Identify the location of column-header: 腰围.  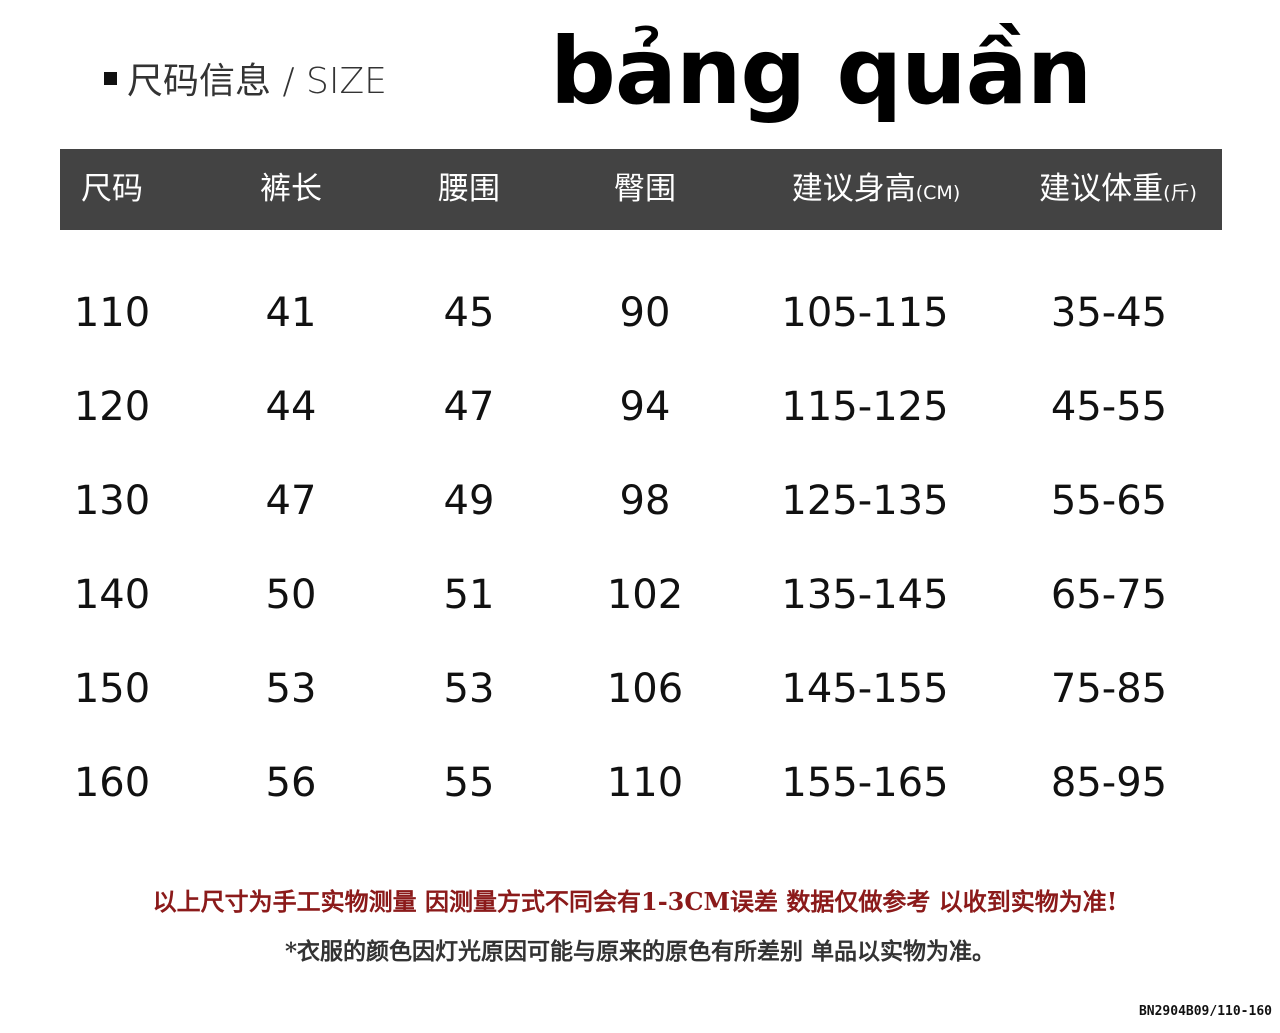
(469, 189).